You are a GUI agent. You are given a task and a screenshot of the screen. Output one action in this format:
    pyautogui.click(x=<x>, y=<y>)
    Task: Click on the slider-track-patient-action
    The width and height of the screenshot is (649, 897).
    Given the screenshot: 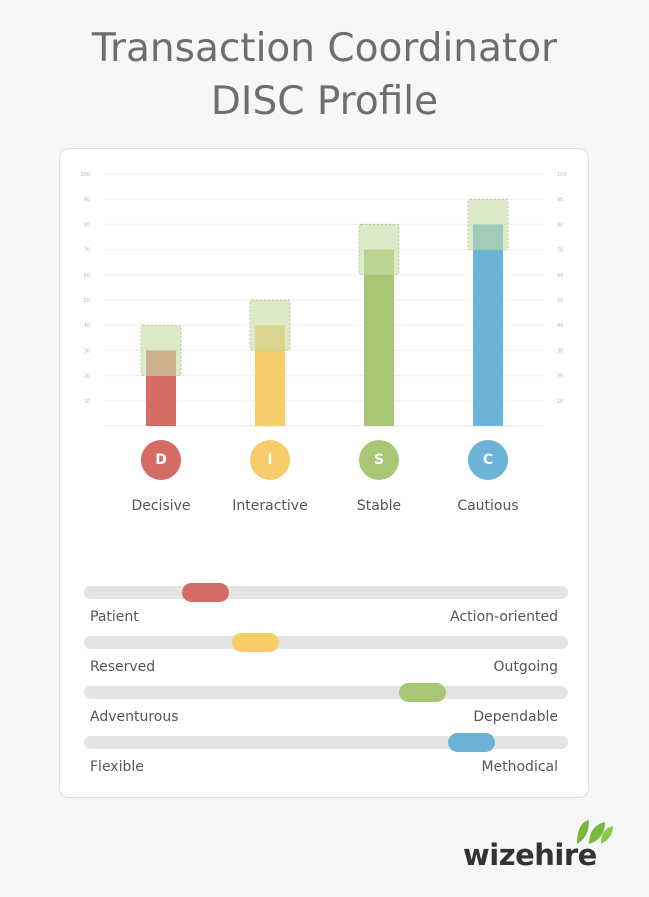 What is the action you would take?
    pyautogui.click(x=326, y=592)
    